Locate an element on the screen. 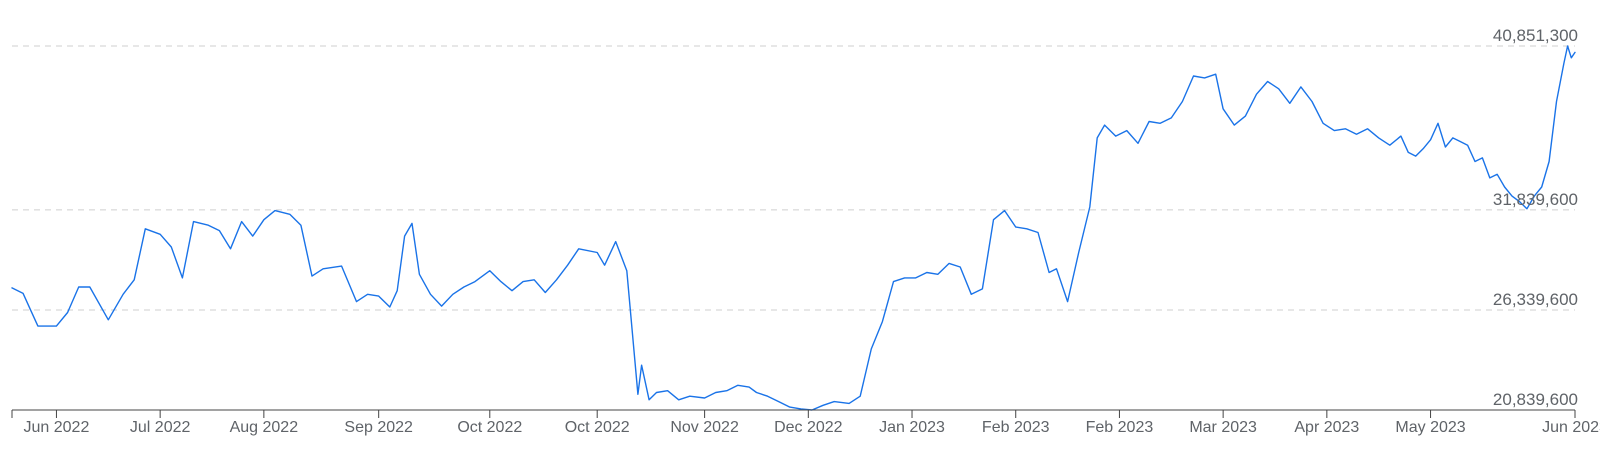  y-tick-label: 26,339,600 is located at coordinates (1535, 299).